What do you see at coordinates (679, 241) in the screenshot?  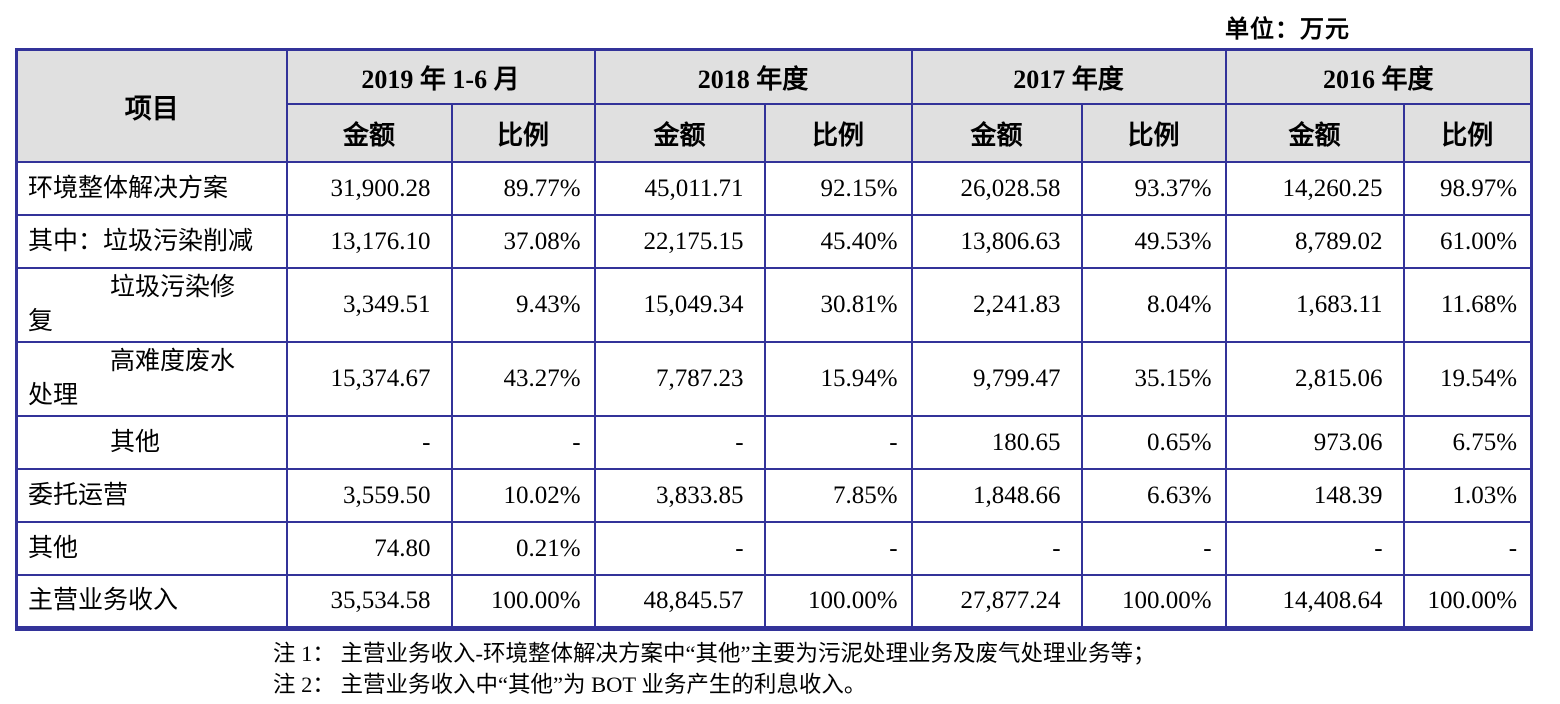 I see `amount-cell: 22,175.15` at bounding box center [679, 241].